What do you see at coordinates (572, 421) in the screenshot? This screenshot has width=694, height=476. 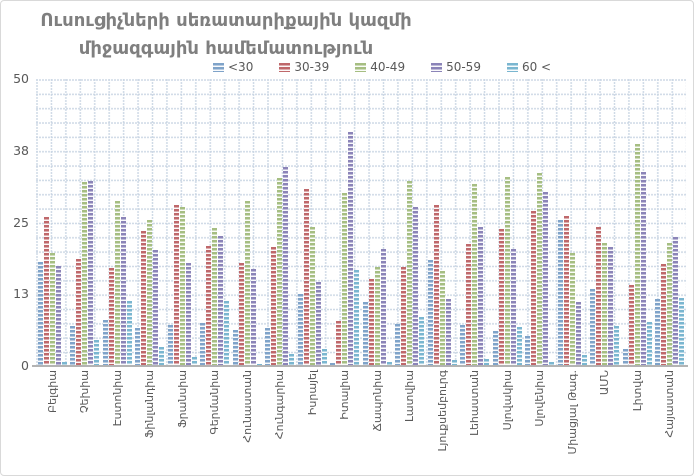 I see `x-axis-label-cell: Միացյալ Թագ.` at bounding box center [572, 421].